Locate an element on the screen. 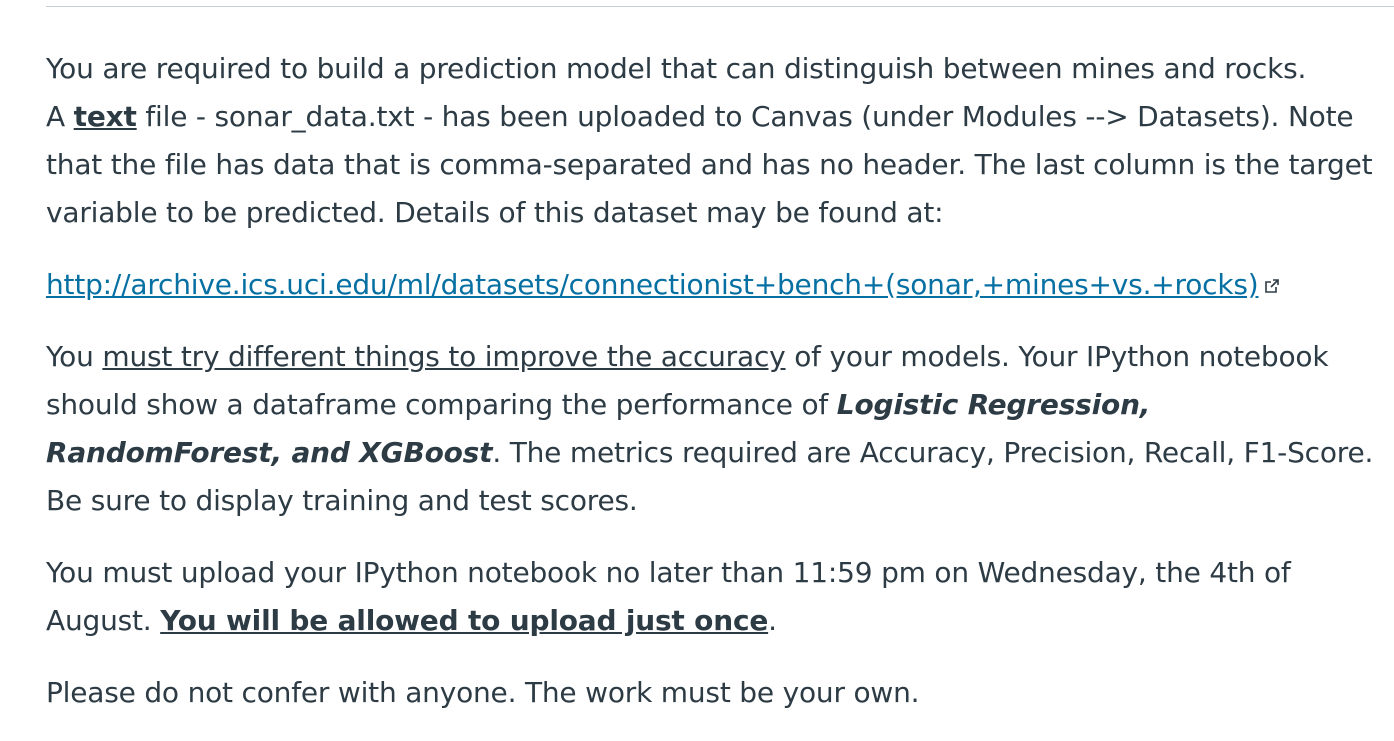 The width and height of the screenshot is (1394, 741). intro-before-text: A is located at coordinates (60, 116).